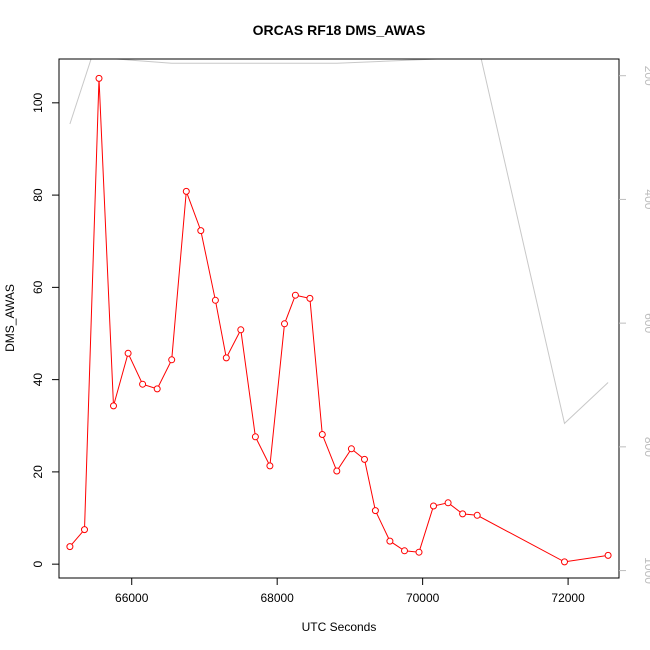  I want to click on secondary-y-tick-label: 200, so click(646, 76).